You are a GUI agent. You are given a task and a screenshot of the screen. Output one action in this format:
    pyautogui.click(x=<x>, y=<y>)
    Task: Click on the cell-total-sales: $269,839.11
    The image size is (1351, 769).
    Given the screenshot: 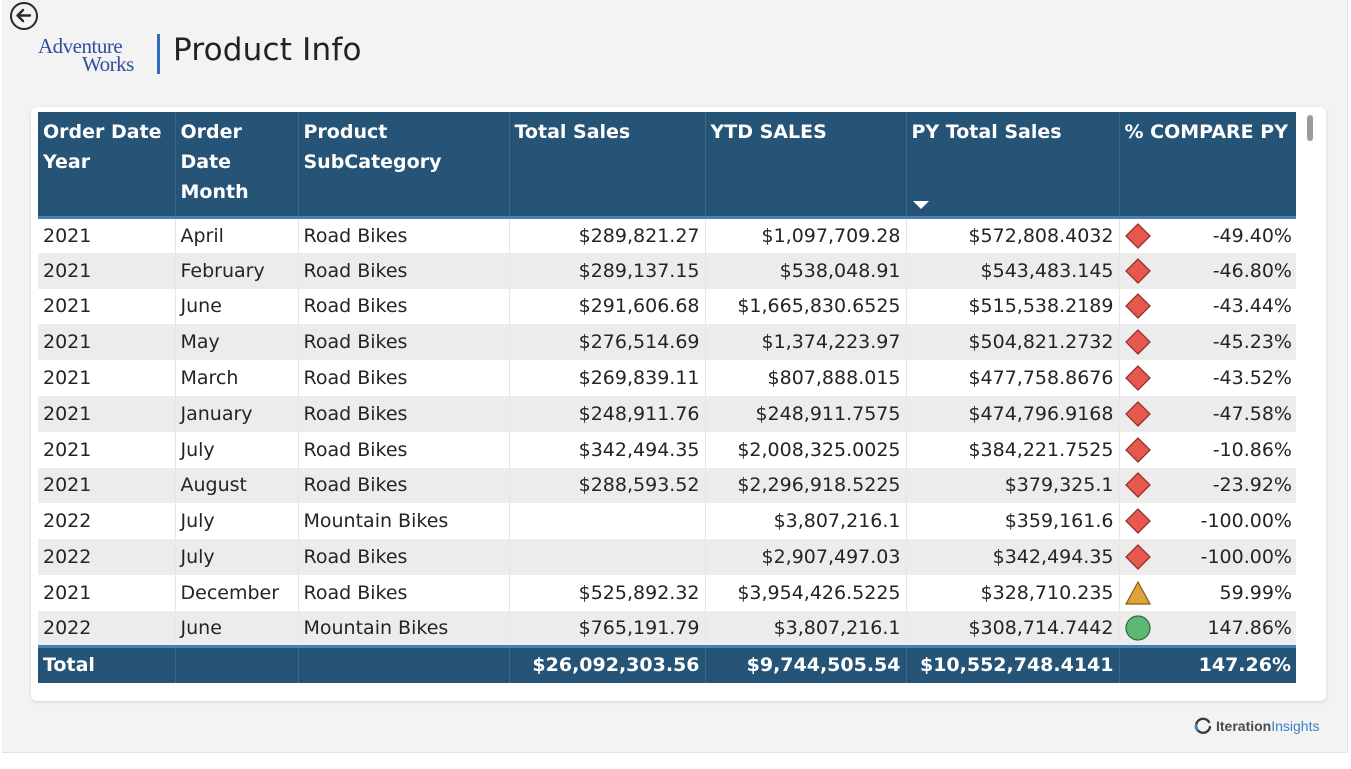 What is the action you would take?
    pyautogui.click(x=606, y=378)
    